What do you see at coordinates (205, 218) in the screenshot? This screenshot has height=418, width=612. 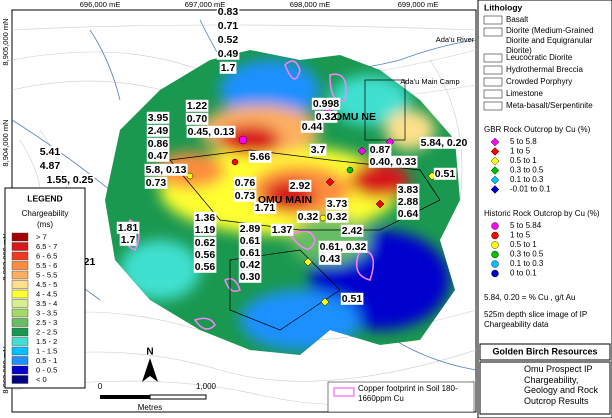 I see `result-label: 1.36` at bounding box center [205, 218].